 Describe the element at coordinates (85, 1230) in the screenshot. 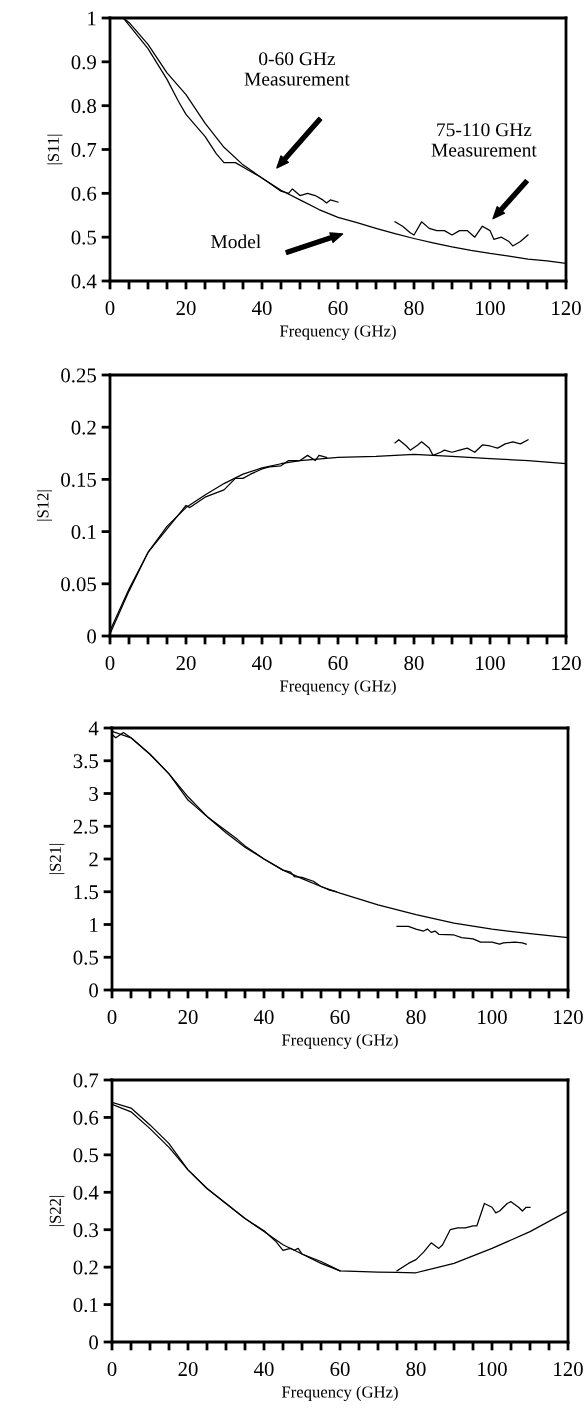

I see `y-tick-label: 0.3` at that location.